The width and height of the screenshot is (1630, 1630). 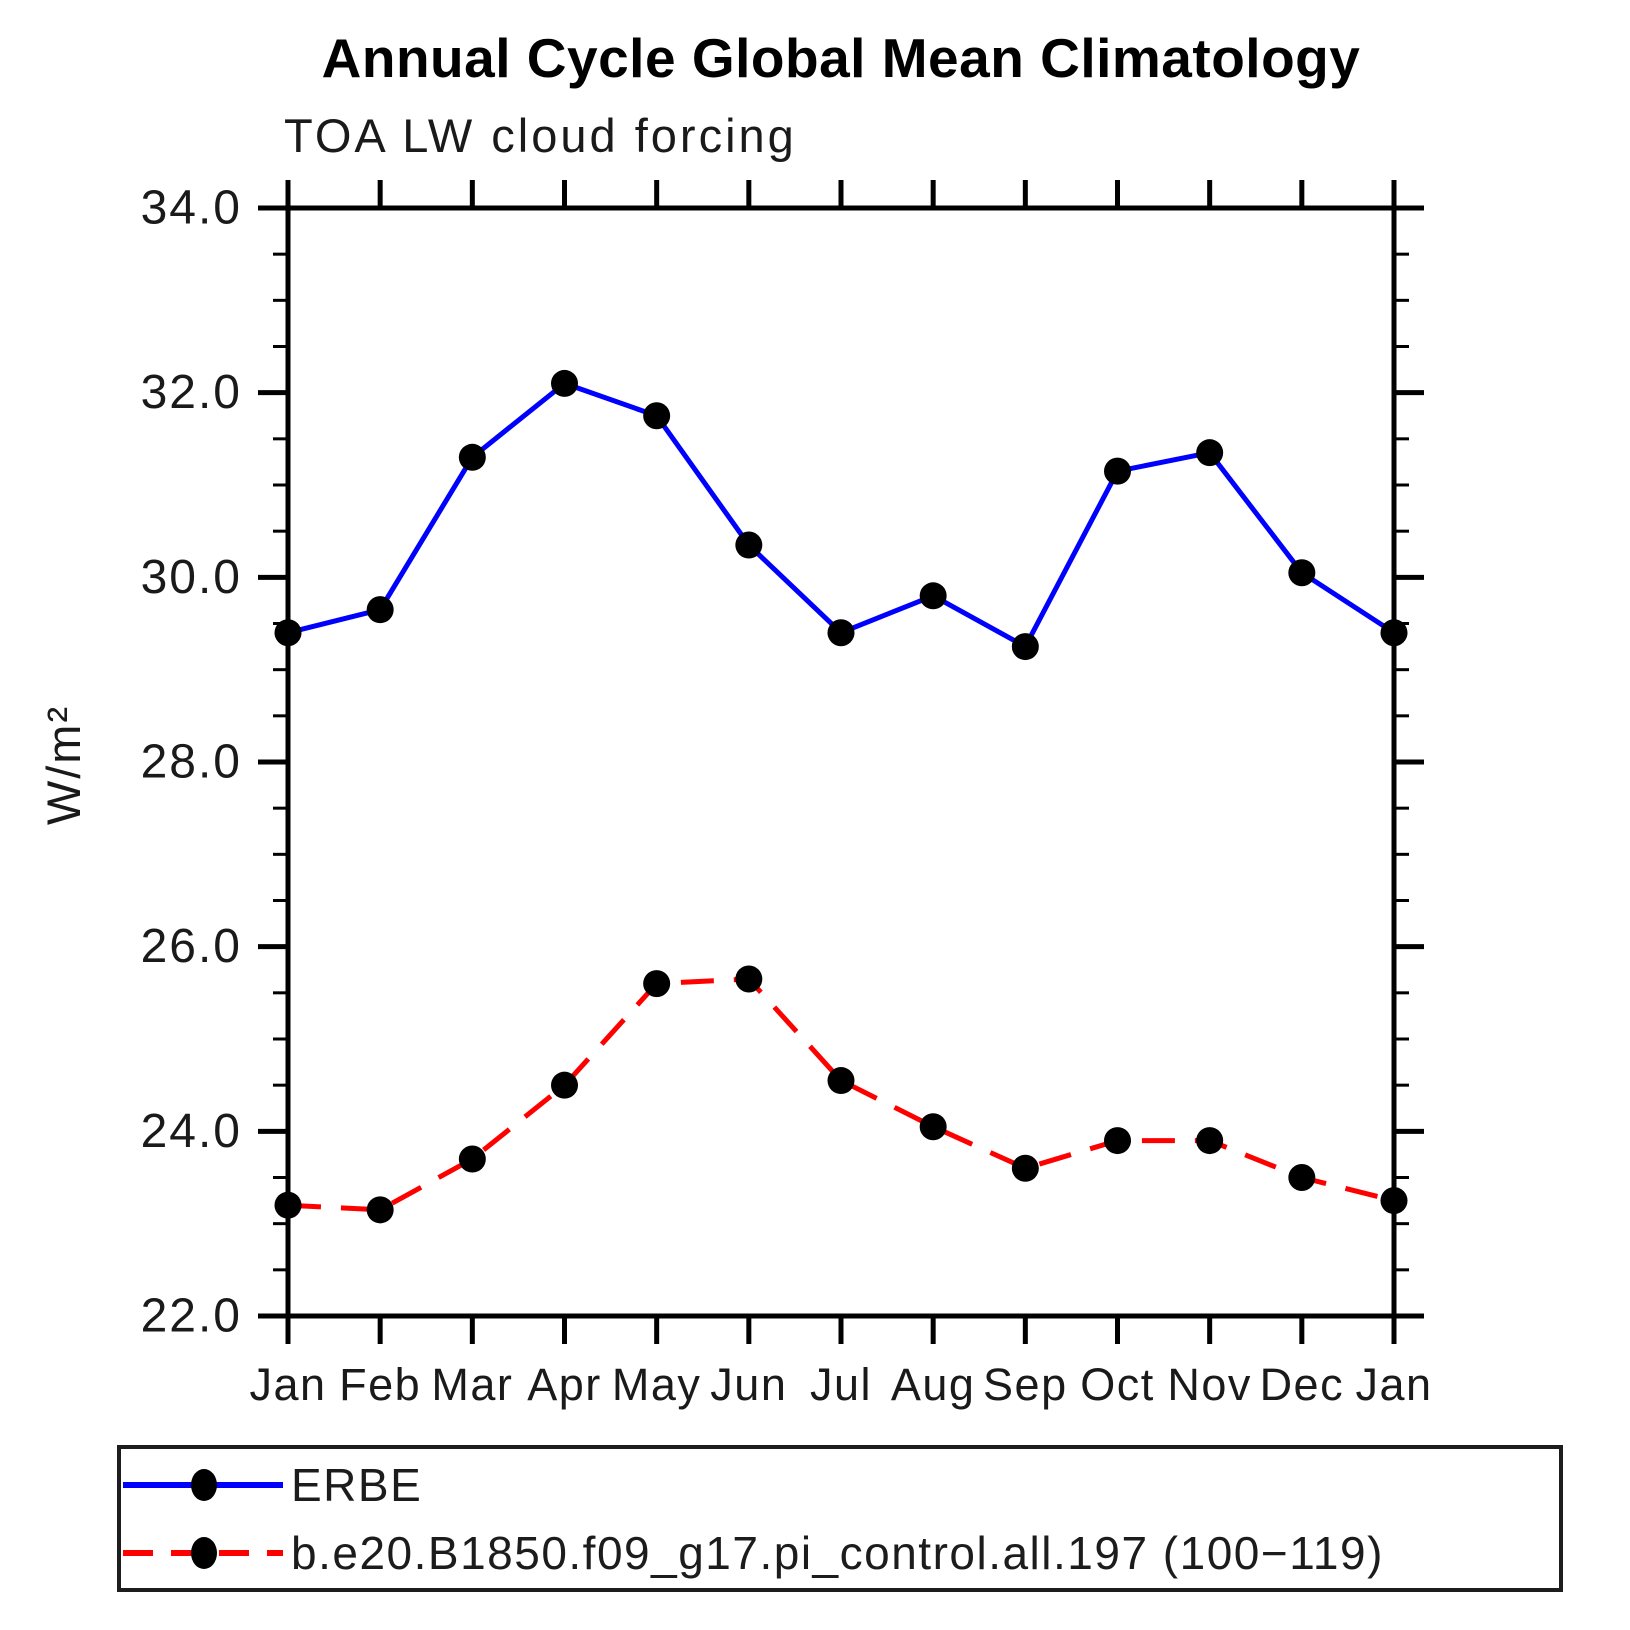 What do you see at coordinates (1025, 1384) in the screenshot?
I see `x-axis-month-label: Sep` at bounding box center [1025, 1384].